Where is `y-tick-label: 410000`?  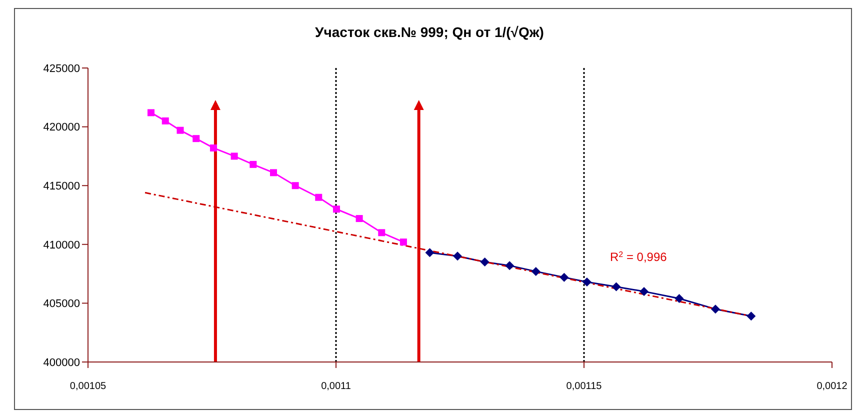
y-tick-label: 410000 is located at coordinates (61, 245).